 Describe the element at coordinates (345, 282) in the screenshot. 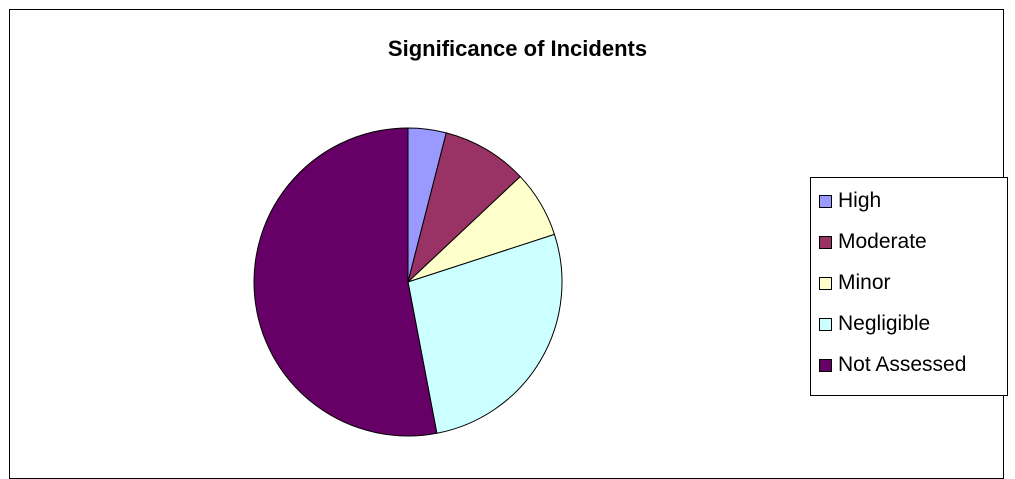

I see `pie-slice-not-assessed` at that location.